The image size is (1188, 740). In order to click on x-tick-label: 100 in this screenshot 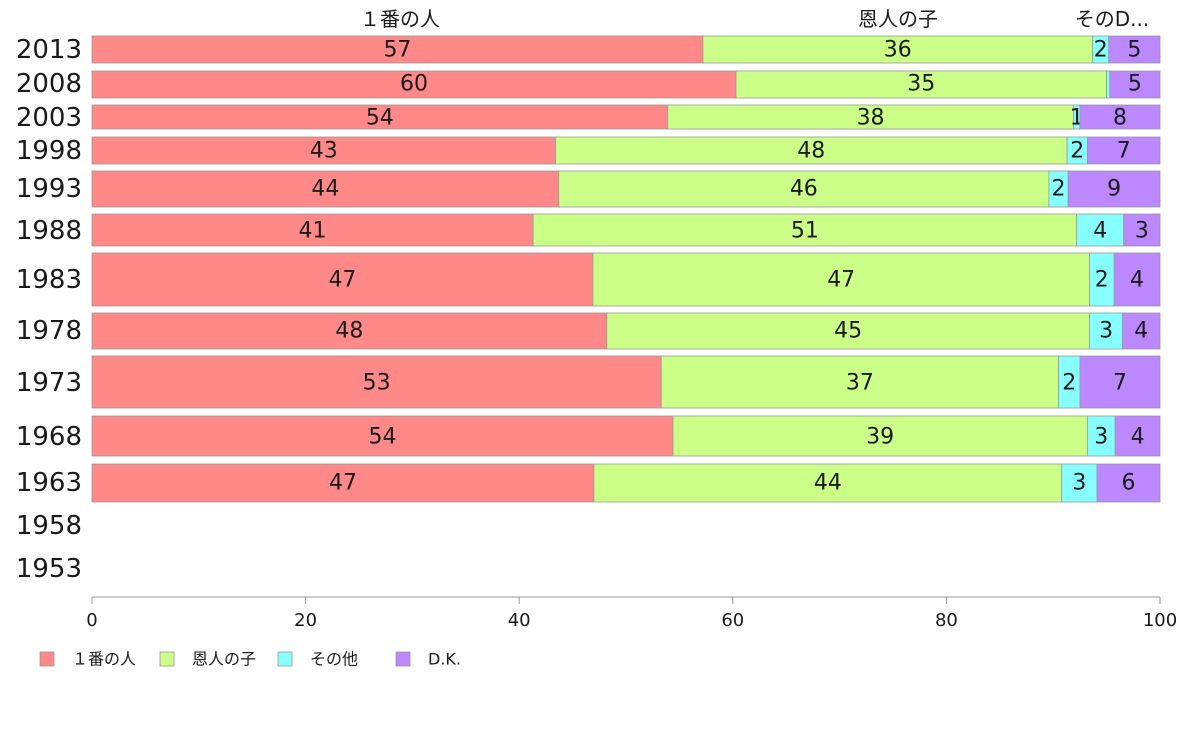, I will do `click(1160, 620)`.